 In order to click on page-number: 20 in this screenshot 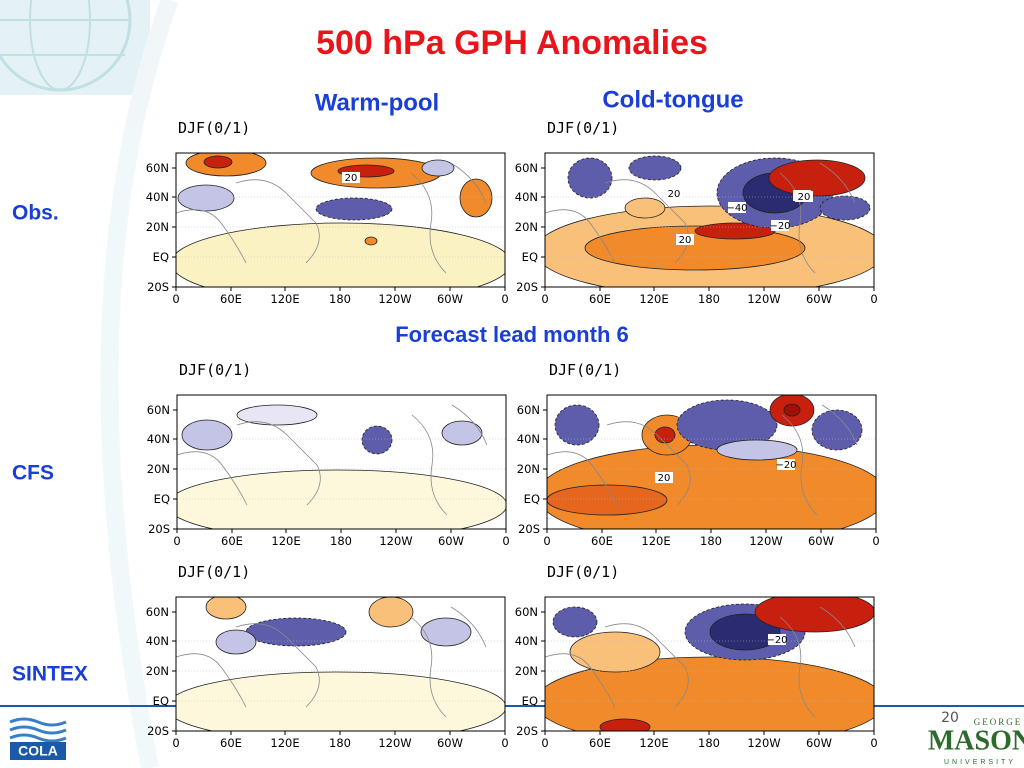, I will do `click(950, 718)`.